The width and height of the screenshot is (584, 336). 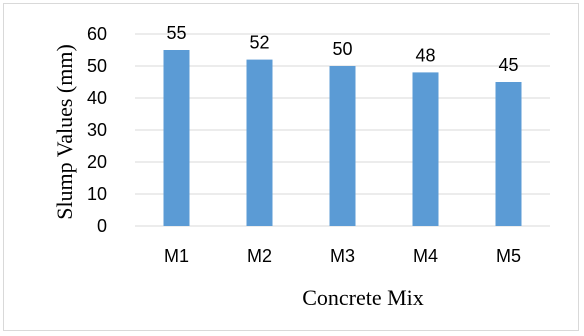 I want to click on y-tick-labels: 0 10 20 30 40 50 60, so click(x=97, y=130).